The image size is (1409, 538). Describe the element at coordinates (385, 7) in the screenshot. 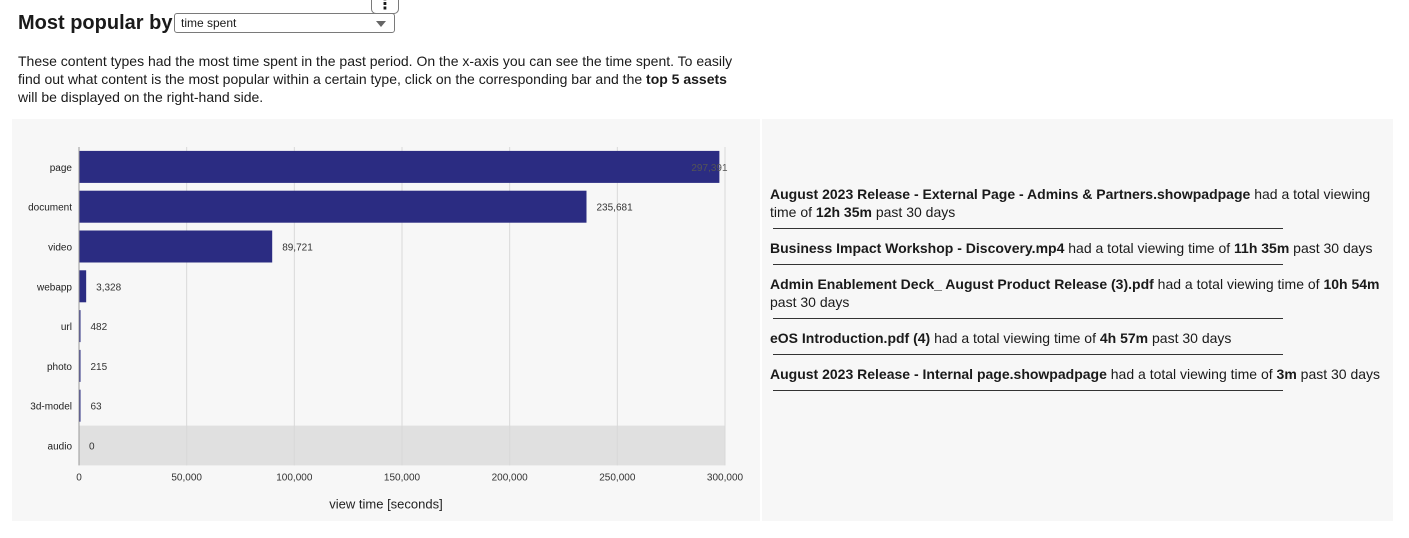

I see `kebab-menu-icon: ⋮` at that location.